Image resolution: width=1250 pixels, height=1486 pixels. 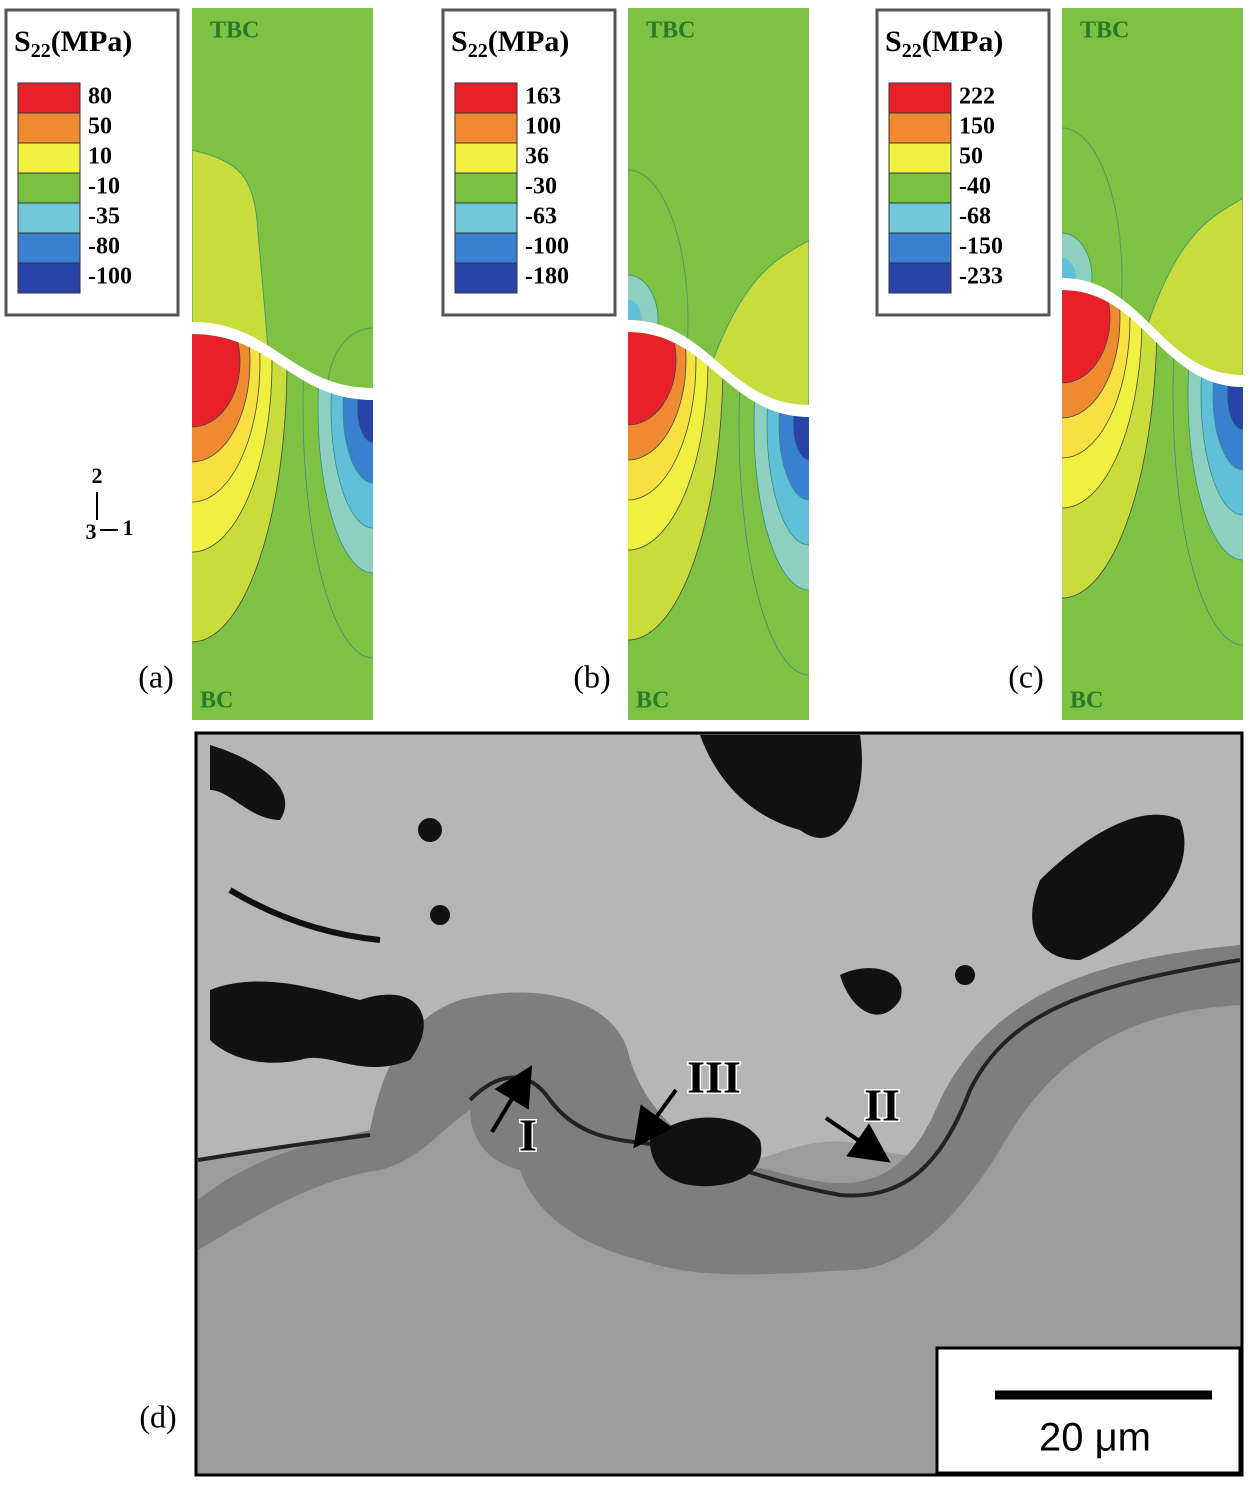 I want to click on contour-panel: TBC BC (c), so click(x=1125, y=364).